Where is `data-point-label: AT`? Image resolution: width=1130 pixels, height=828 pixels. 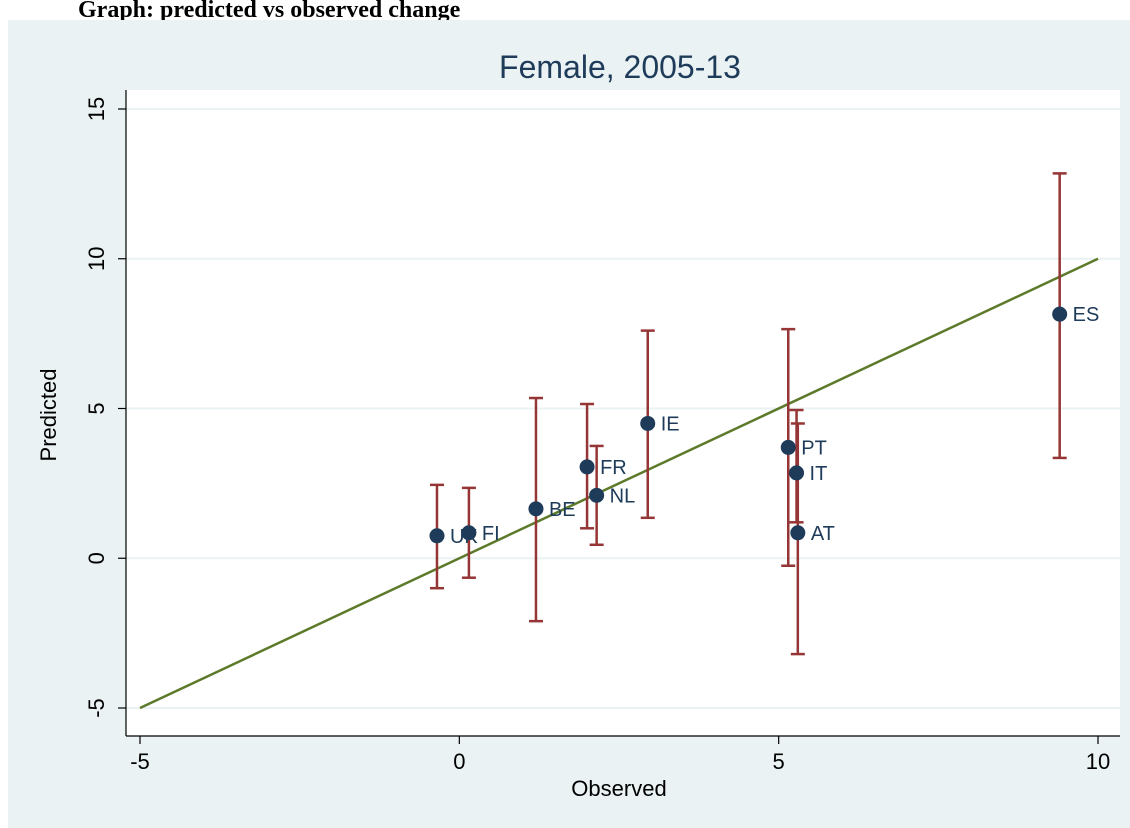
data-point-label: AT is located at coordinates (823, 534).